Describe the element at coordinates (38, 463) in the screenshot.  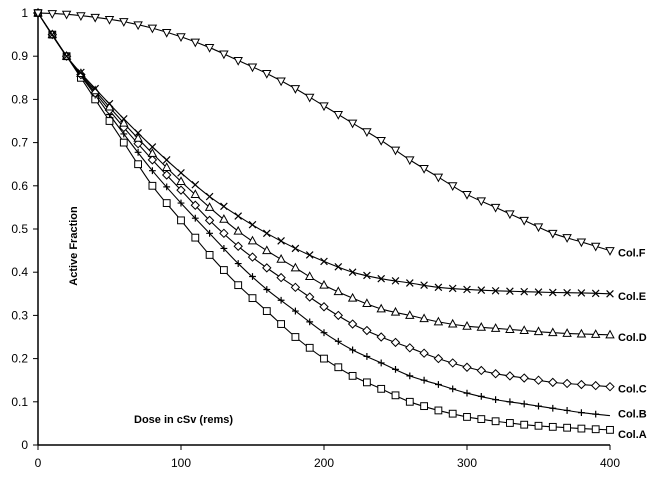
I see `x-tick-label: 0` at that location.